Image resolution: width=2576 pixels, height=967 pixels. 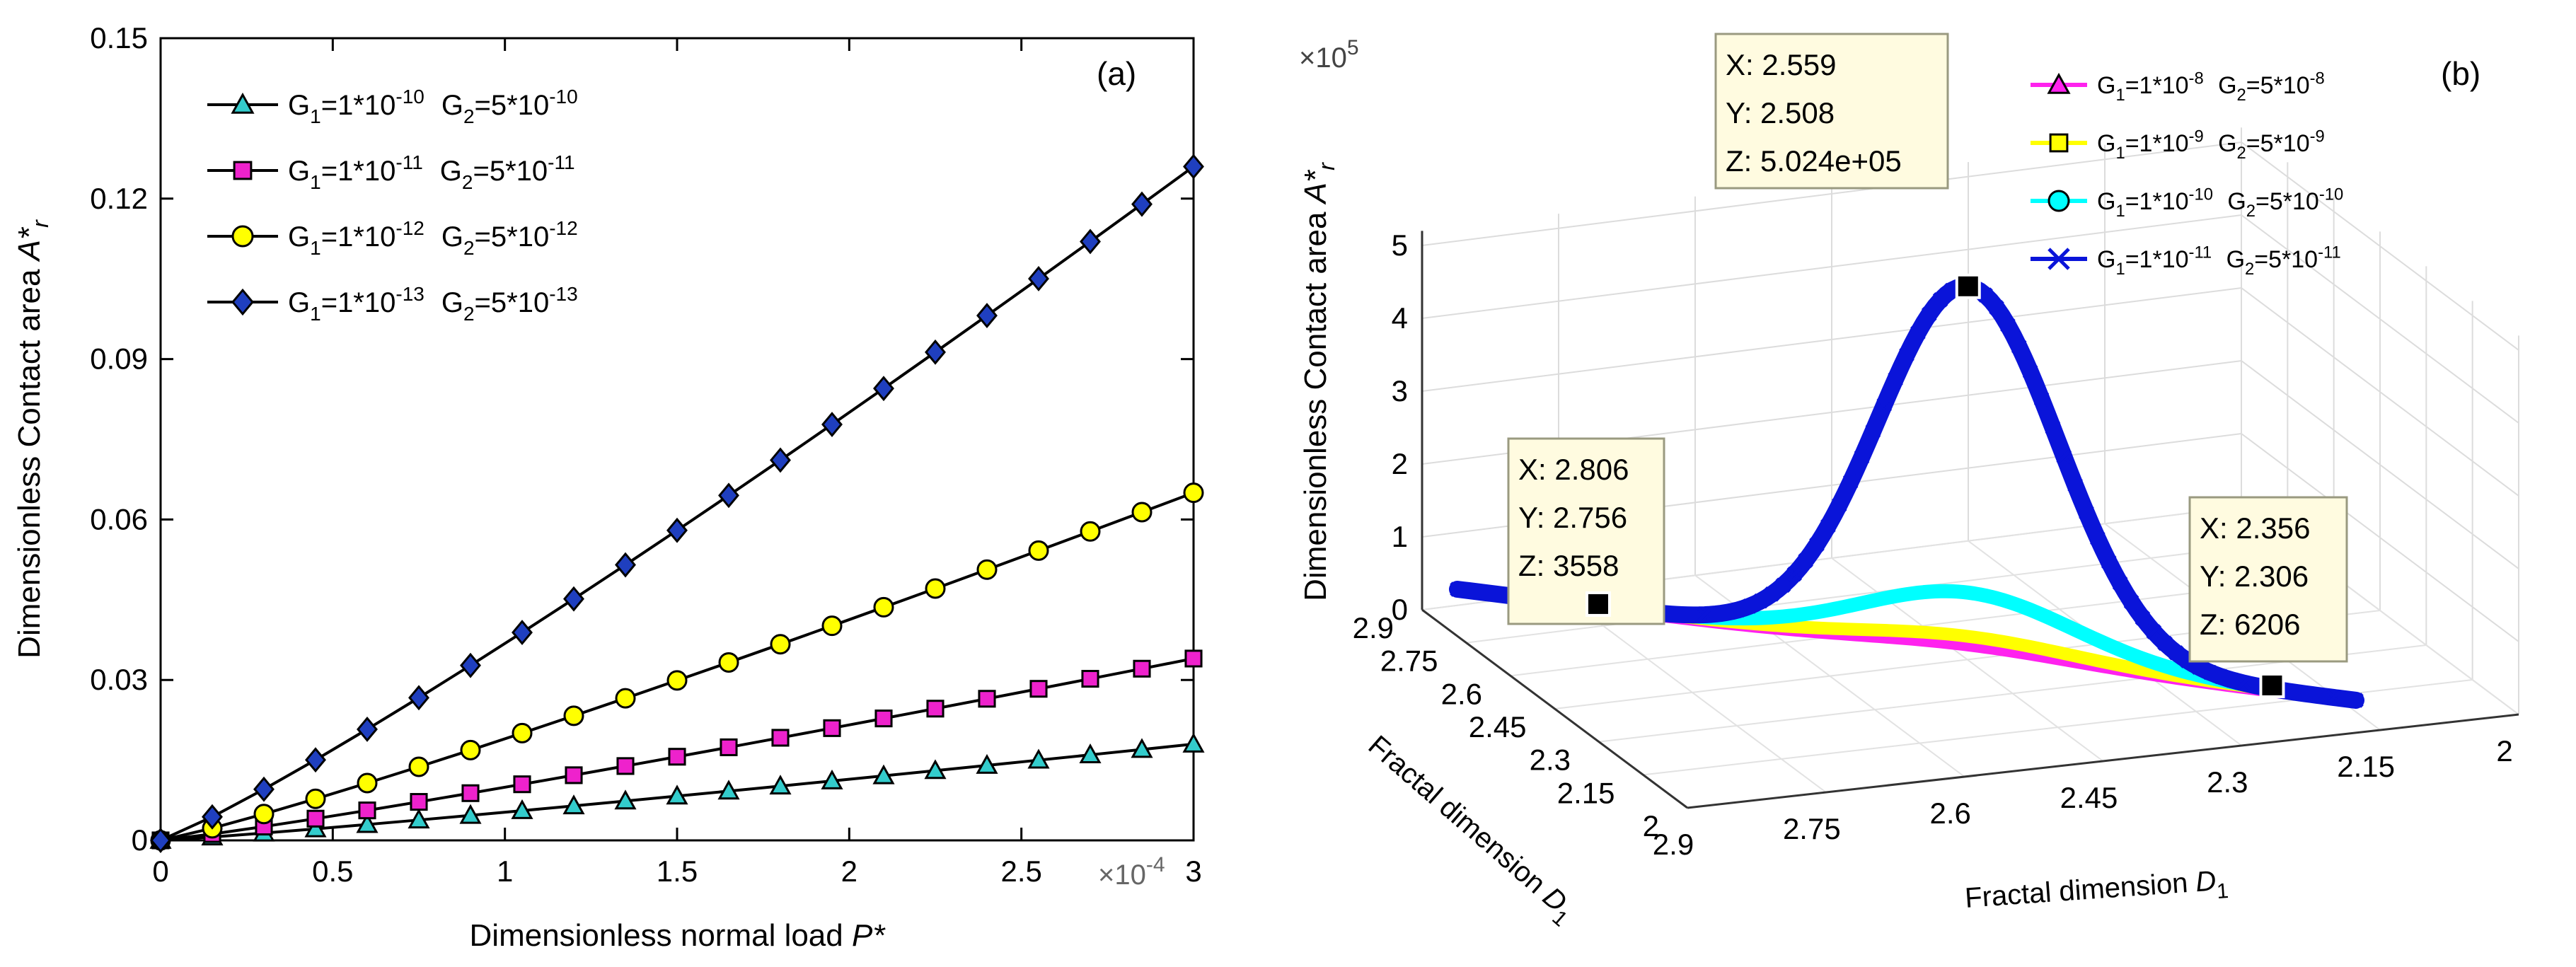 What do you see at coordinates (2504, 751) in the screenshot?
I see `x-tick-label: 2` at bounding box center [2504, 751].